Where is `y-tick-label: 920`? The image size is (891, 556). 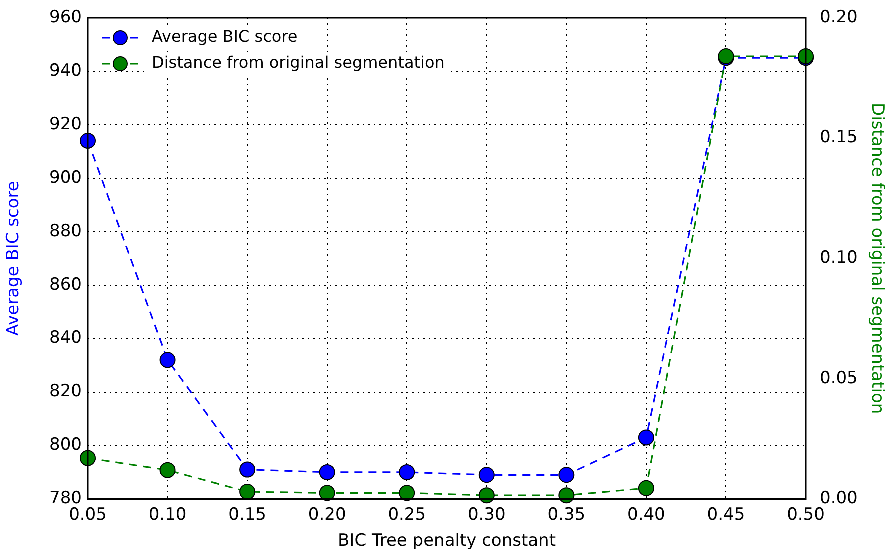 y-tick-label: 920 is located at coordinates (66, 124).